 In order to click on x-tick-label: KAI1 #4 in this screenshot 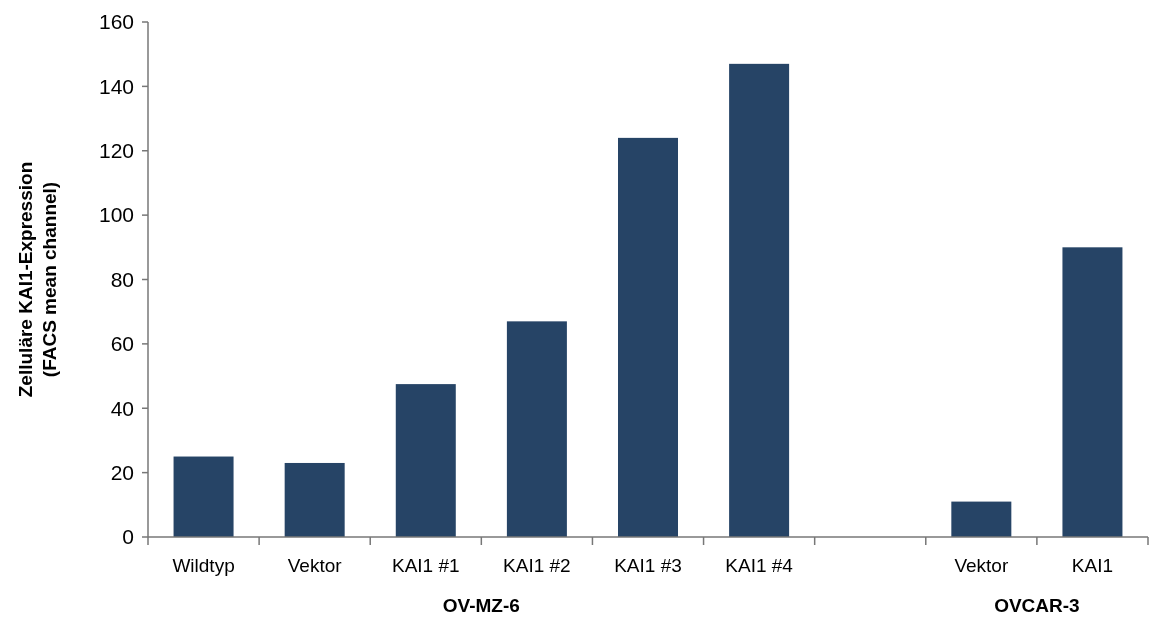, I will do `click(759, 565)`.